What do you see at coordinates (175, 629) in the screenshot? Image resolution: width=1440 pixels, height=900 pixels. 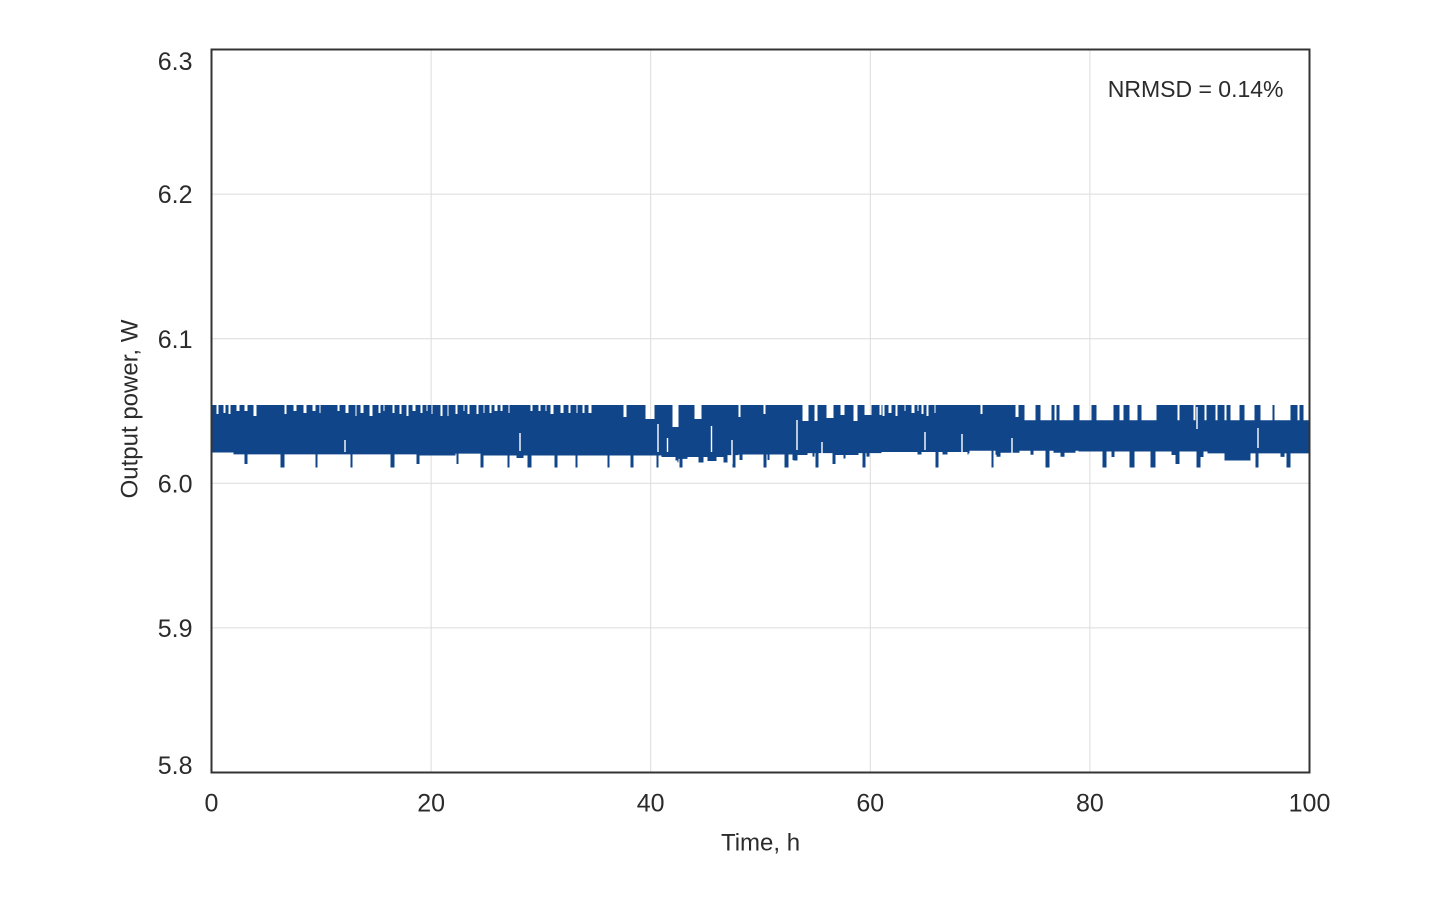 I see `svg-text: 5.9` at bounding box center [175, 629].